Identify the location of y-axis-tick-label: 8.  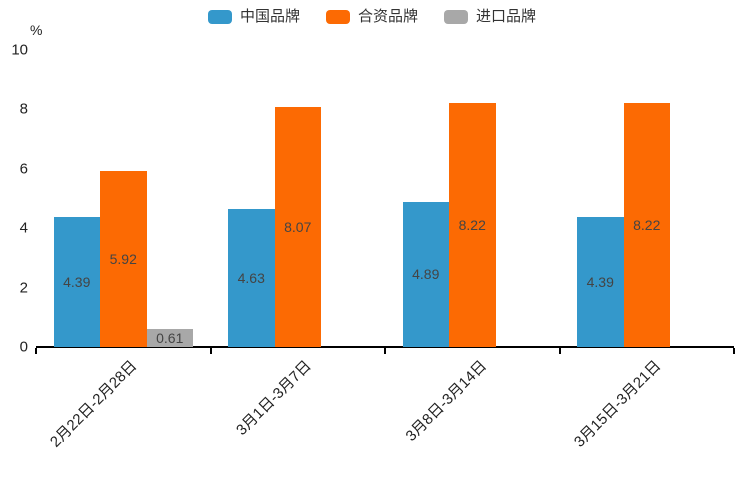
(23, 109).